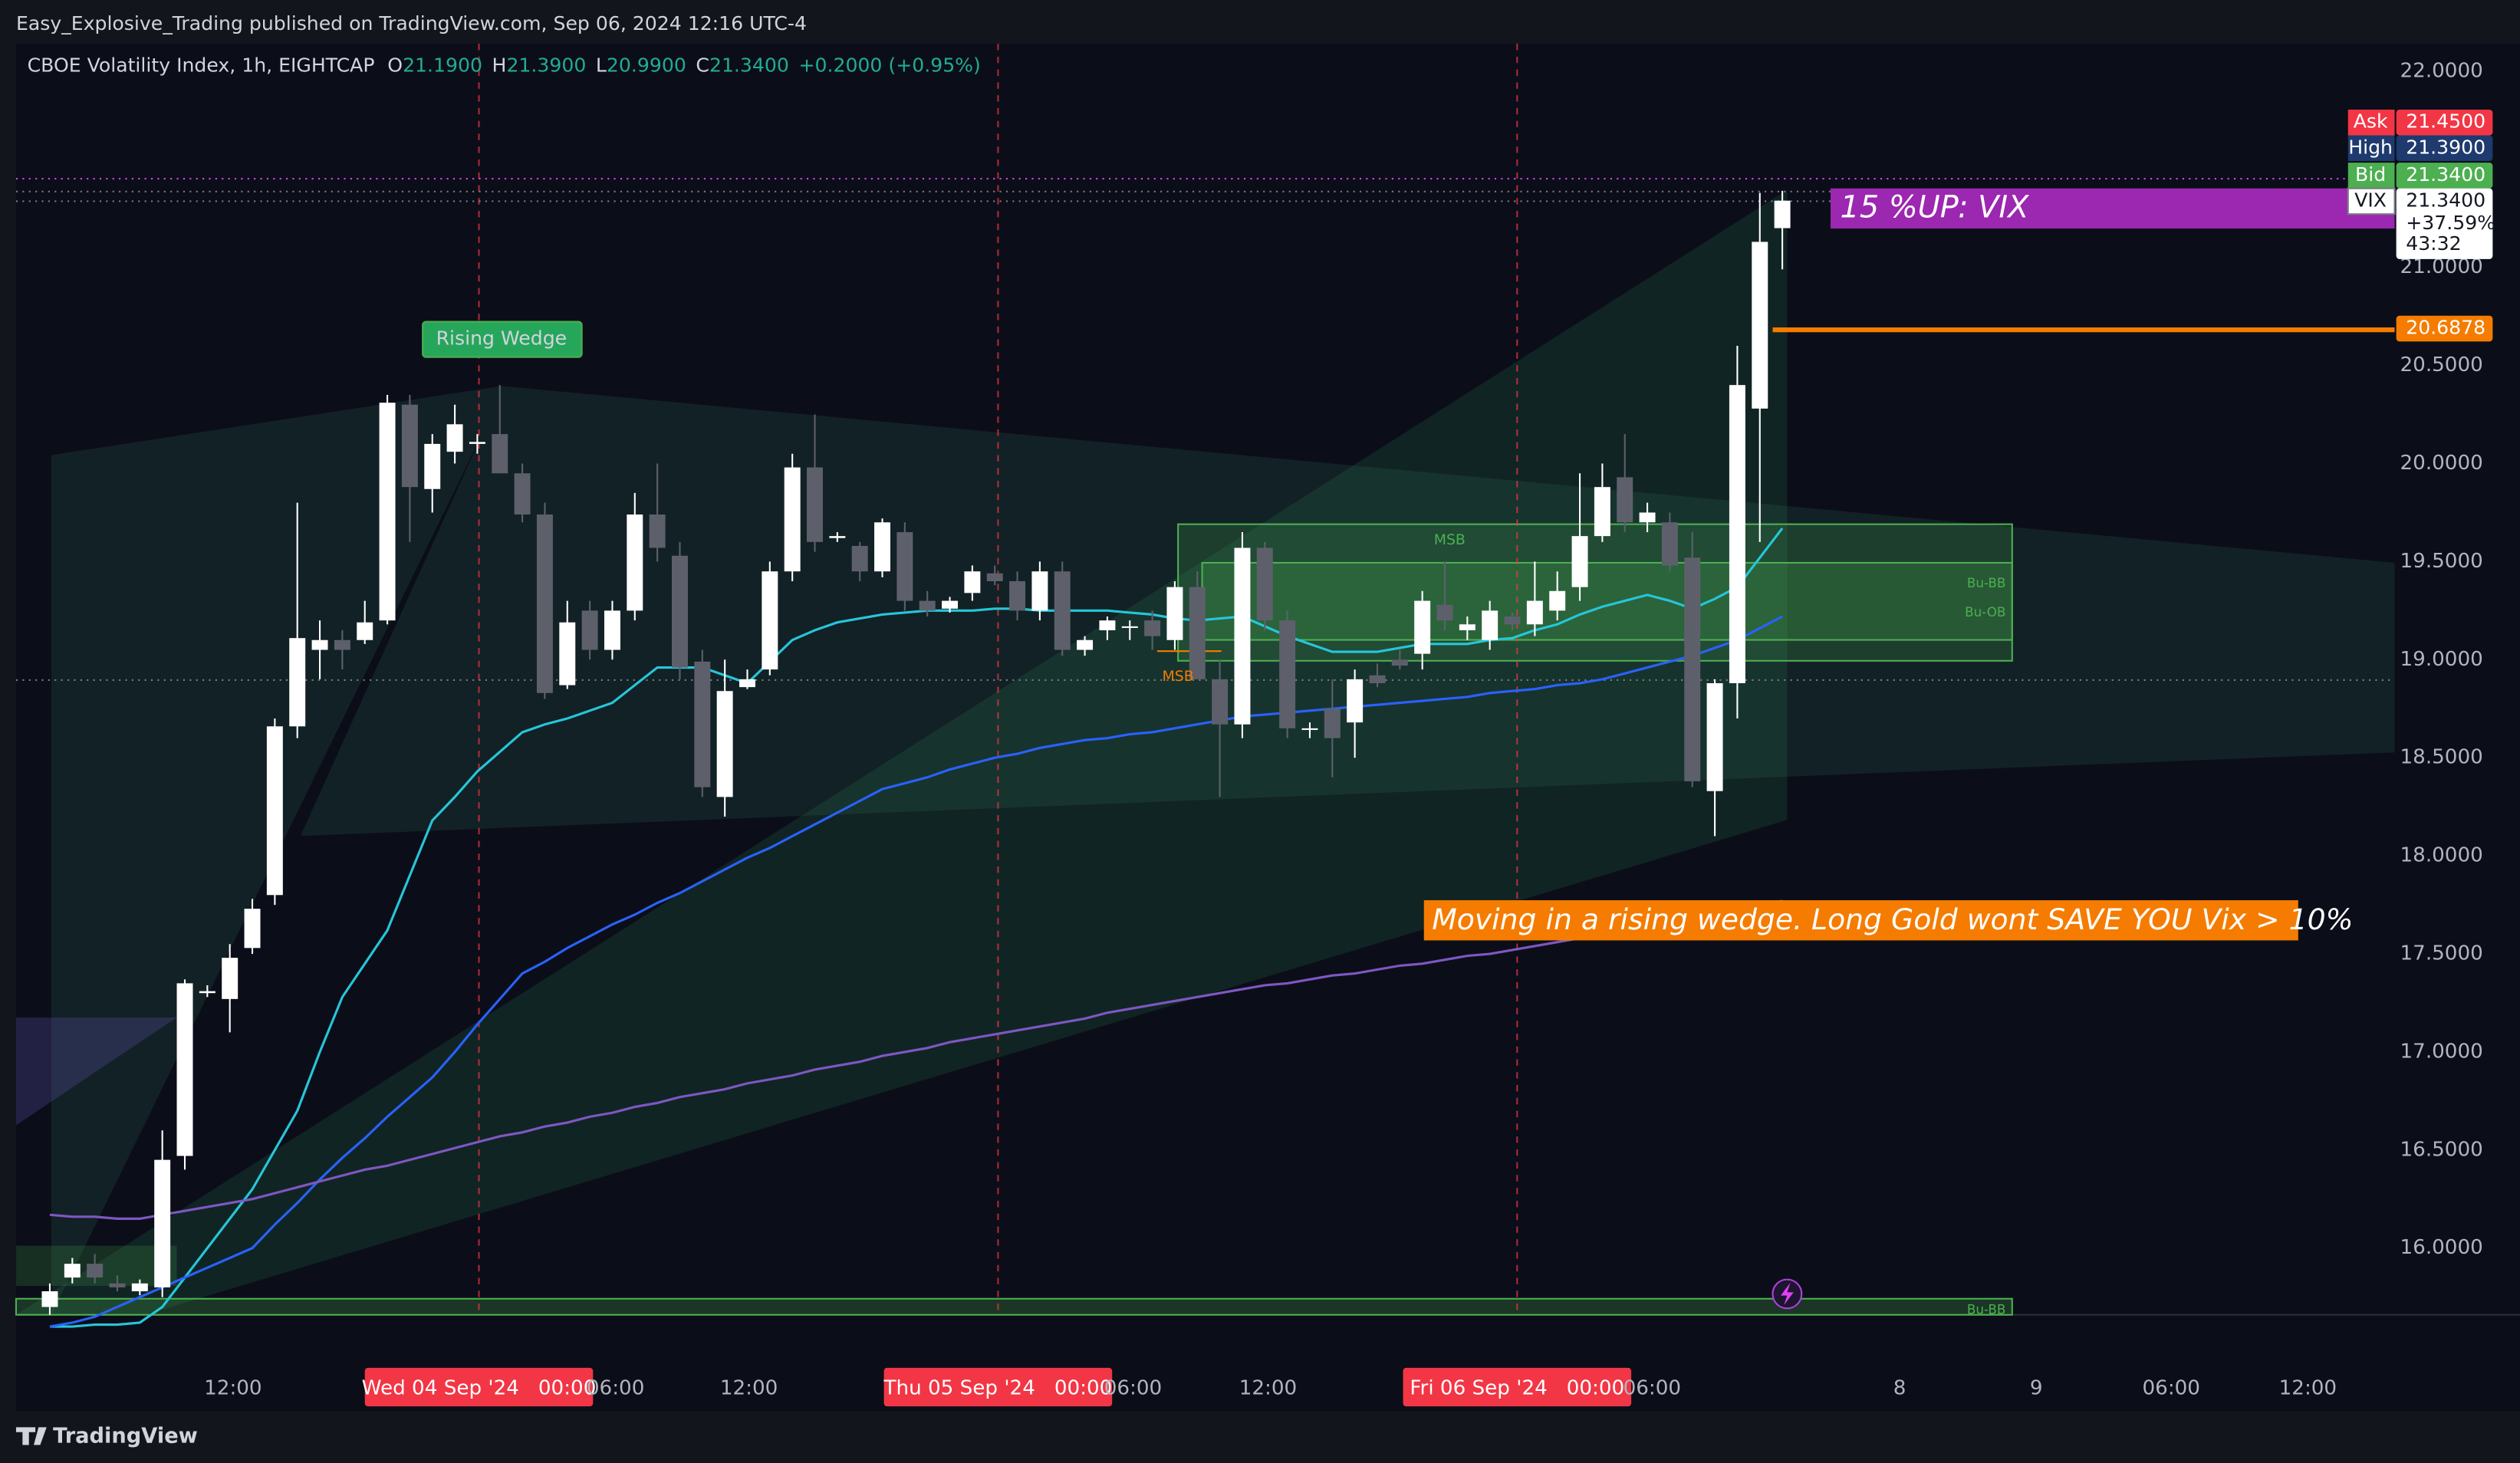 This screenshot has height=1463, width=2520. Describe the element at coordinates (2441, 1051) in the screenshot. I see `y-tick-label: 17.0000` at that location.